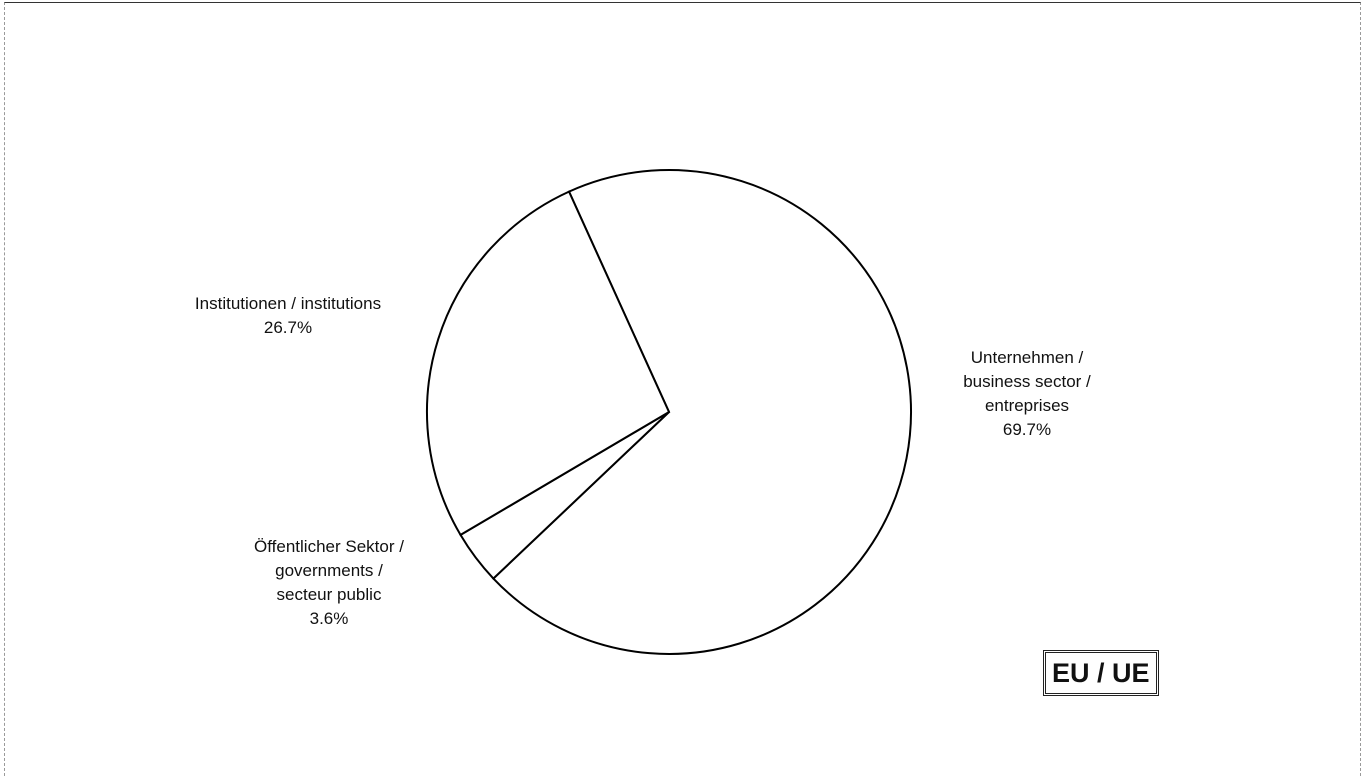 The width and height of the screenshot is (1367, 778). Describe the element at coordinates (288, 316) in the screenshot. I see `slice-label-institutions: Institutionen / institutions 26.7%` at that location.